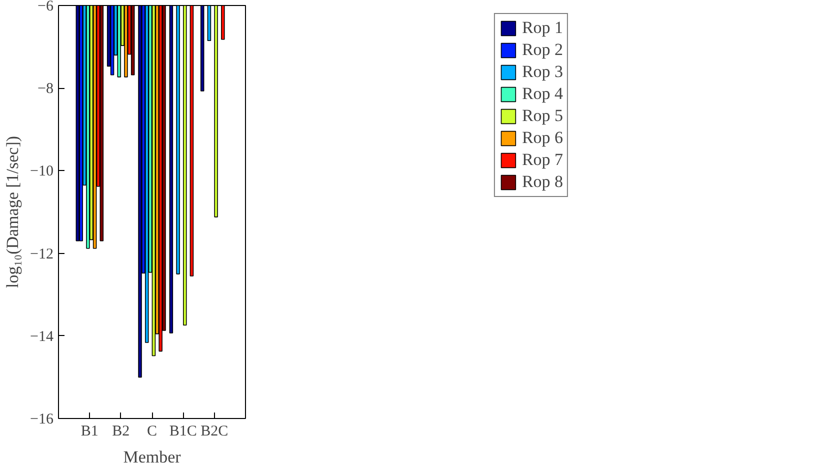 The image size is (817, 469). Describe the element at coordinates (543, 28) in the screenshot. I see `legend-label: Rop 1` at that location.